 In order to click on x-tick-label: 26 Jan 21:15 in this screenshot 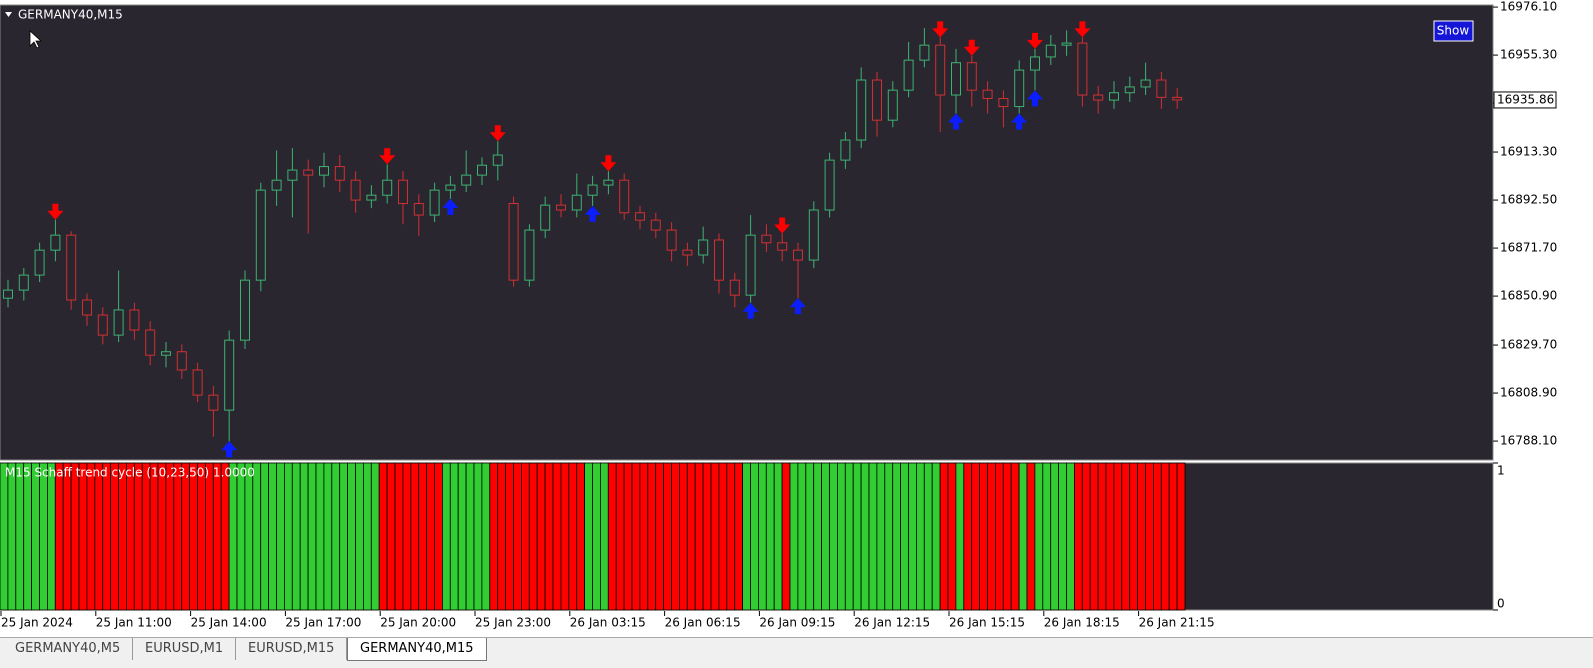, I will do `click(1177, 623)`.